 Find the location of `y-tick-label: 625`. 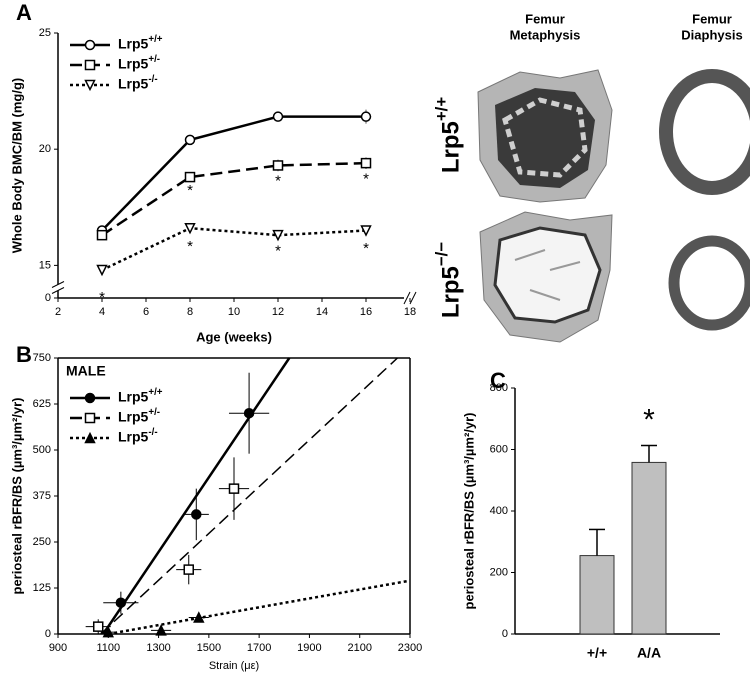

y-tick-label: 625 is located at coordinates (42, 404).